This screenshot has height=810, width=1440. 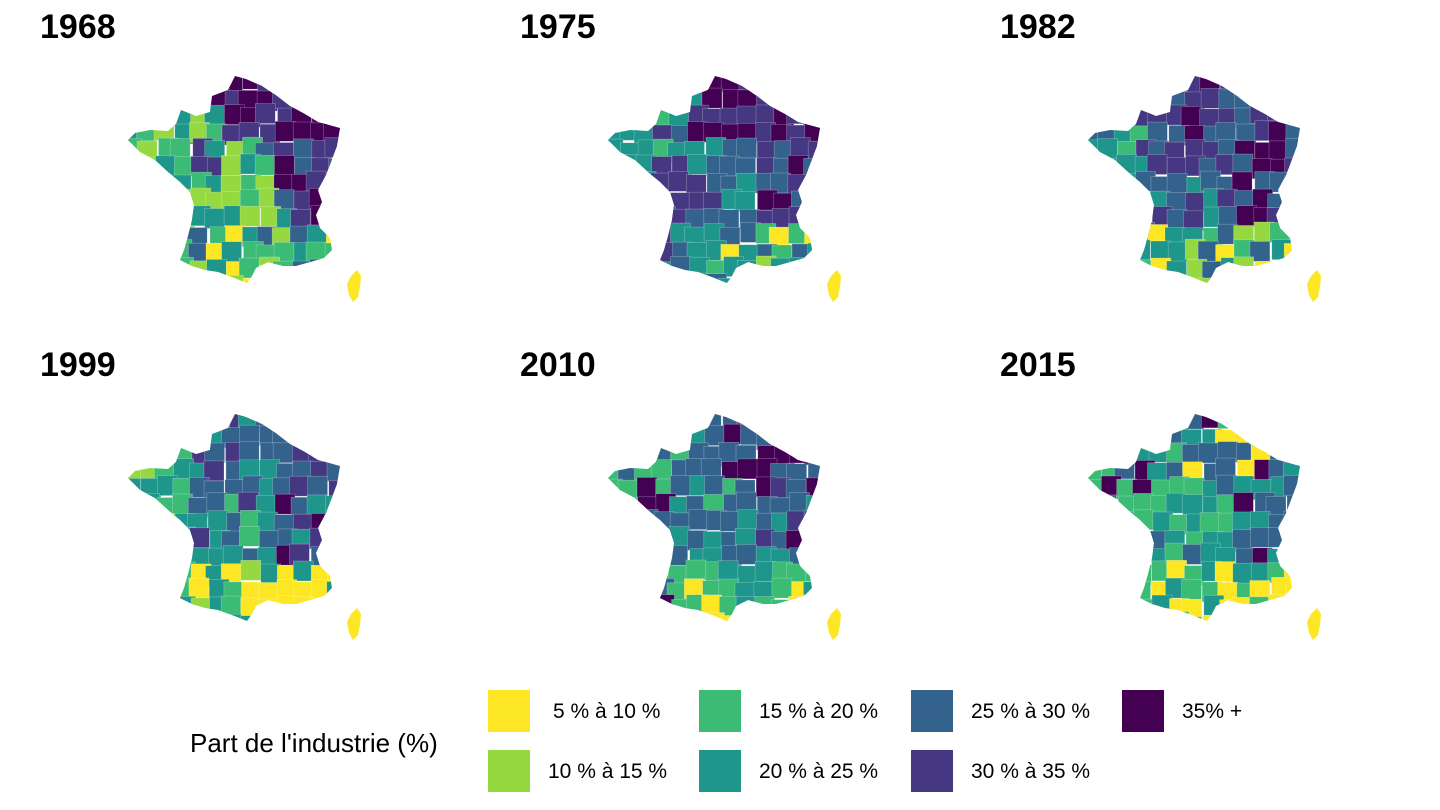 I want to click on map-panel-2015: 2015, so click(x=1200, y=503).